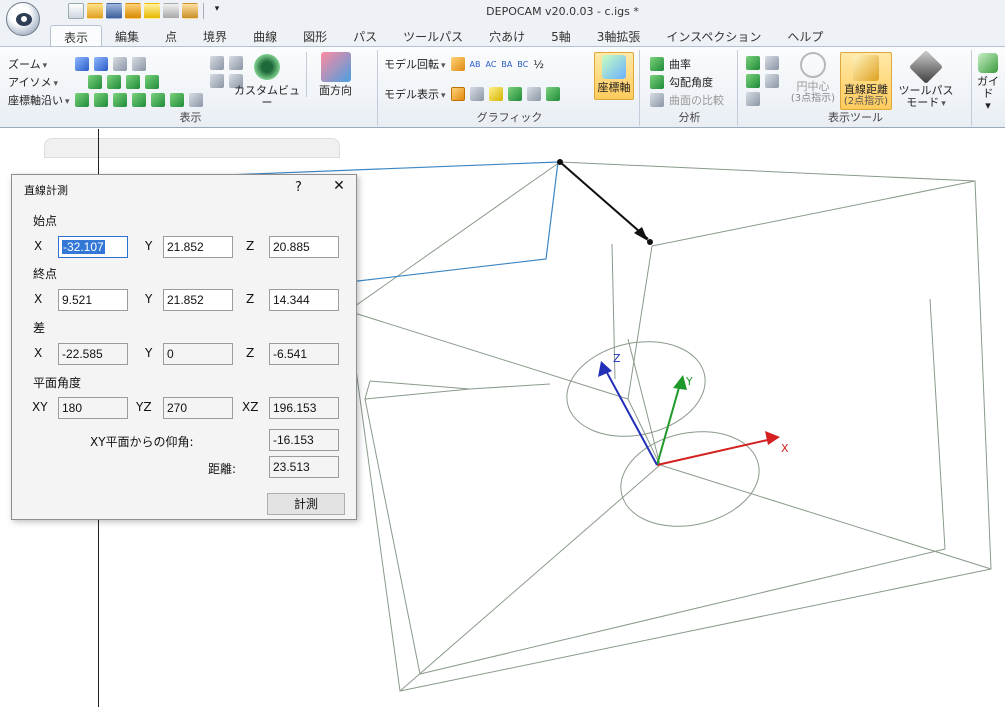 The height and width of the screenshot is (707, 1005). I want to click on calculator-icon, so click(190, 11).